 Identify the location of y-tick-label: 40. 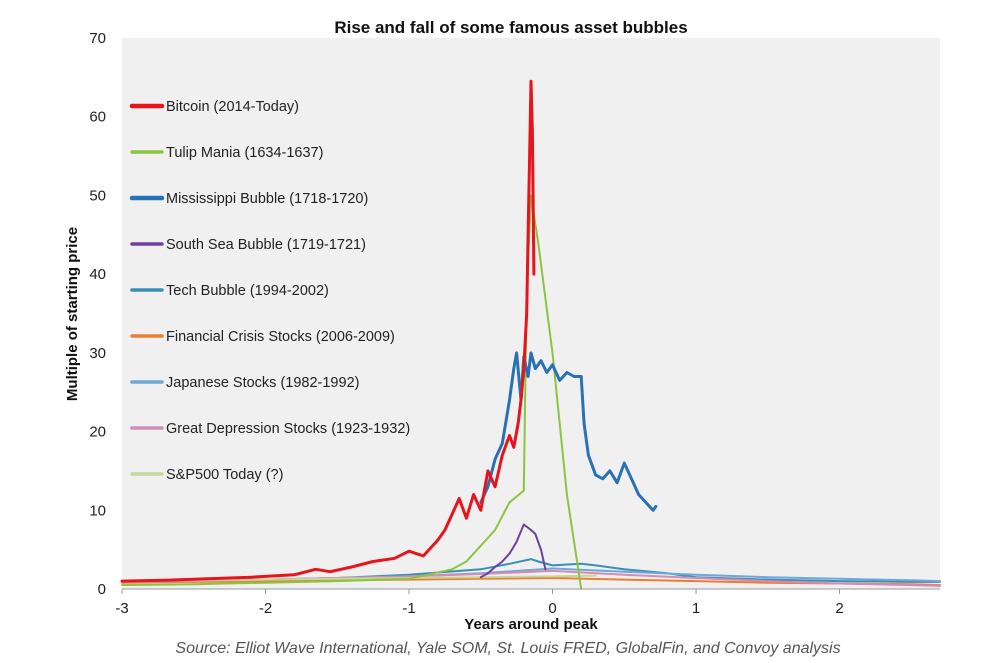
(97, 274).